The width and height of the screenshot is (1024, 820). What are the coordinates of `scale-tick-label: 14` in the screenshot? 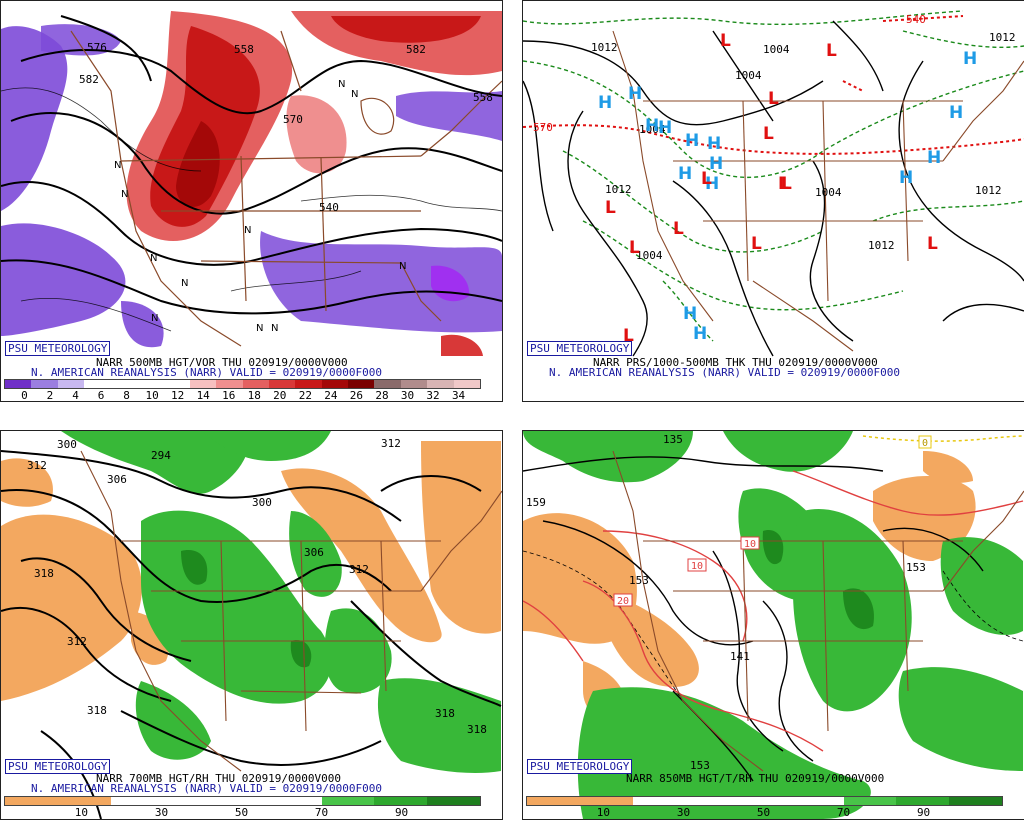 It's located at (203, 395).